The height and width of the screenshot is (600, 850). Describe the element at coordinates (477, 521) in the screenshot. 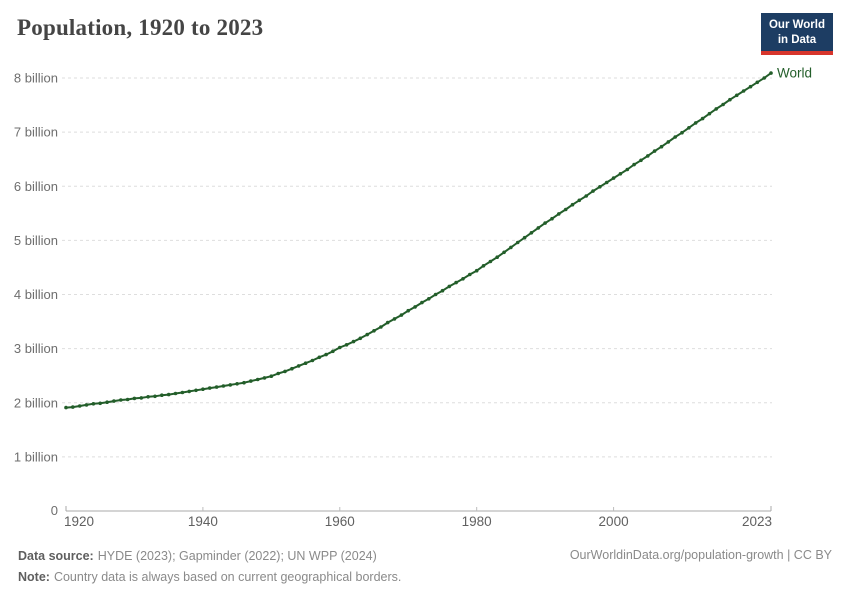

I see `x-axis-label: 1980` at that location.